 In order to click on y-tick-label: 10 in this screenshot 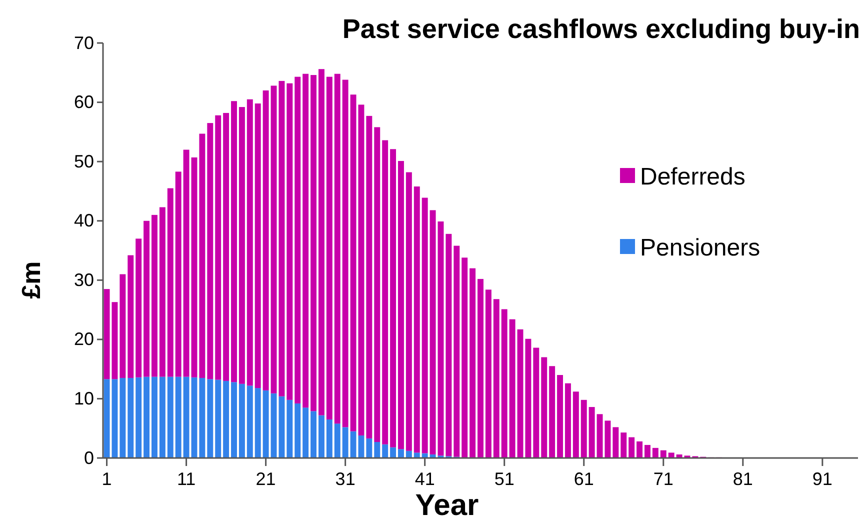, I will do `click(84, 398)`.